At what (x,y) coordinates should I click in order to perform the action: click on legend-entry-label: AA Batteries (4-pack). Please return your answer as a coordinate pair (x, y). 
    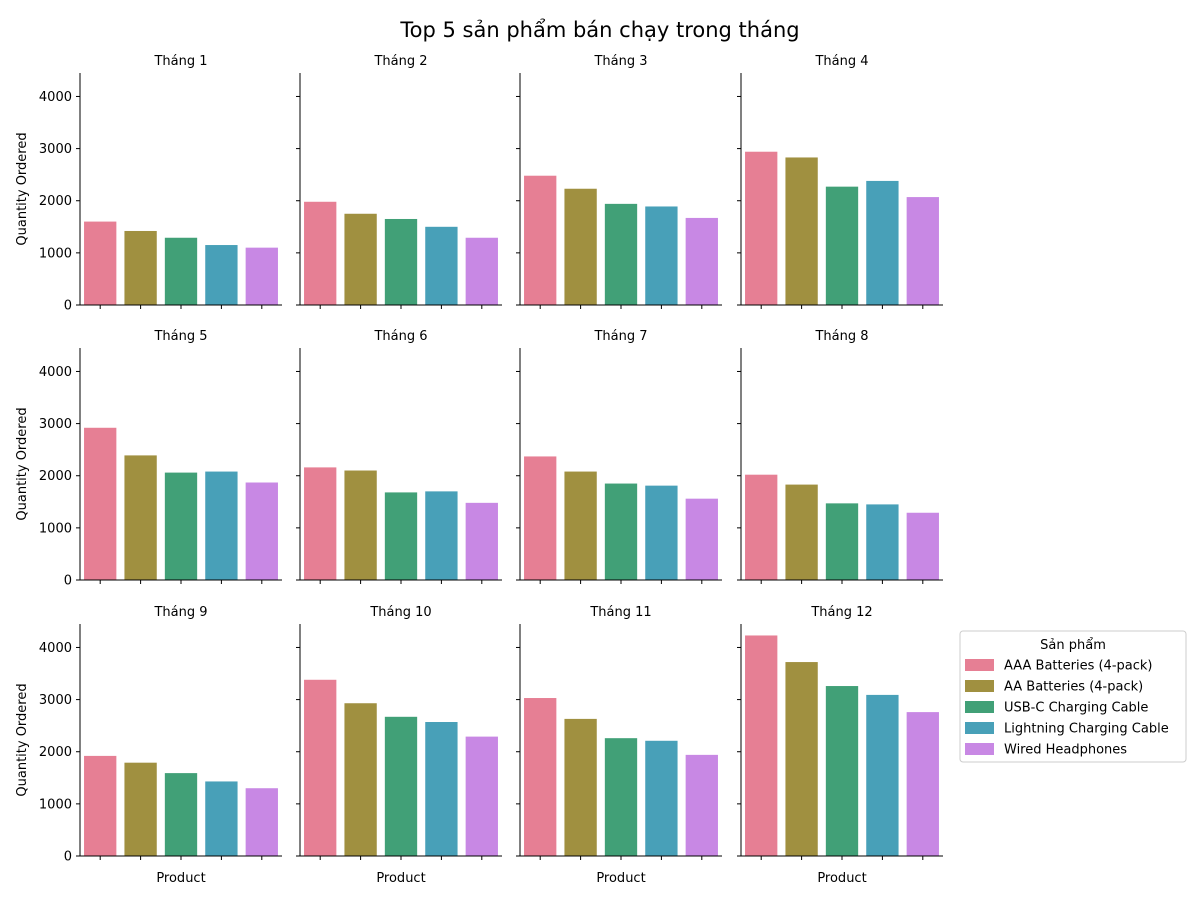
    Looking at the image, I should click on (1073, 687).